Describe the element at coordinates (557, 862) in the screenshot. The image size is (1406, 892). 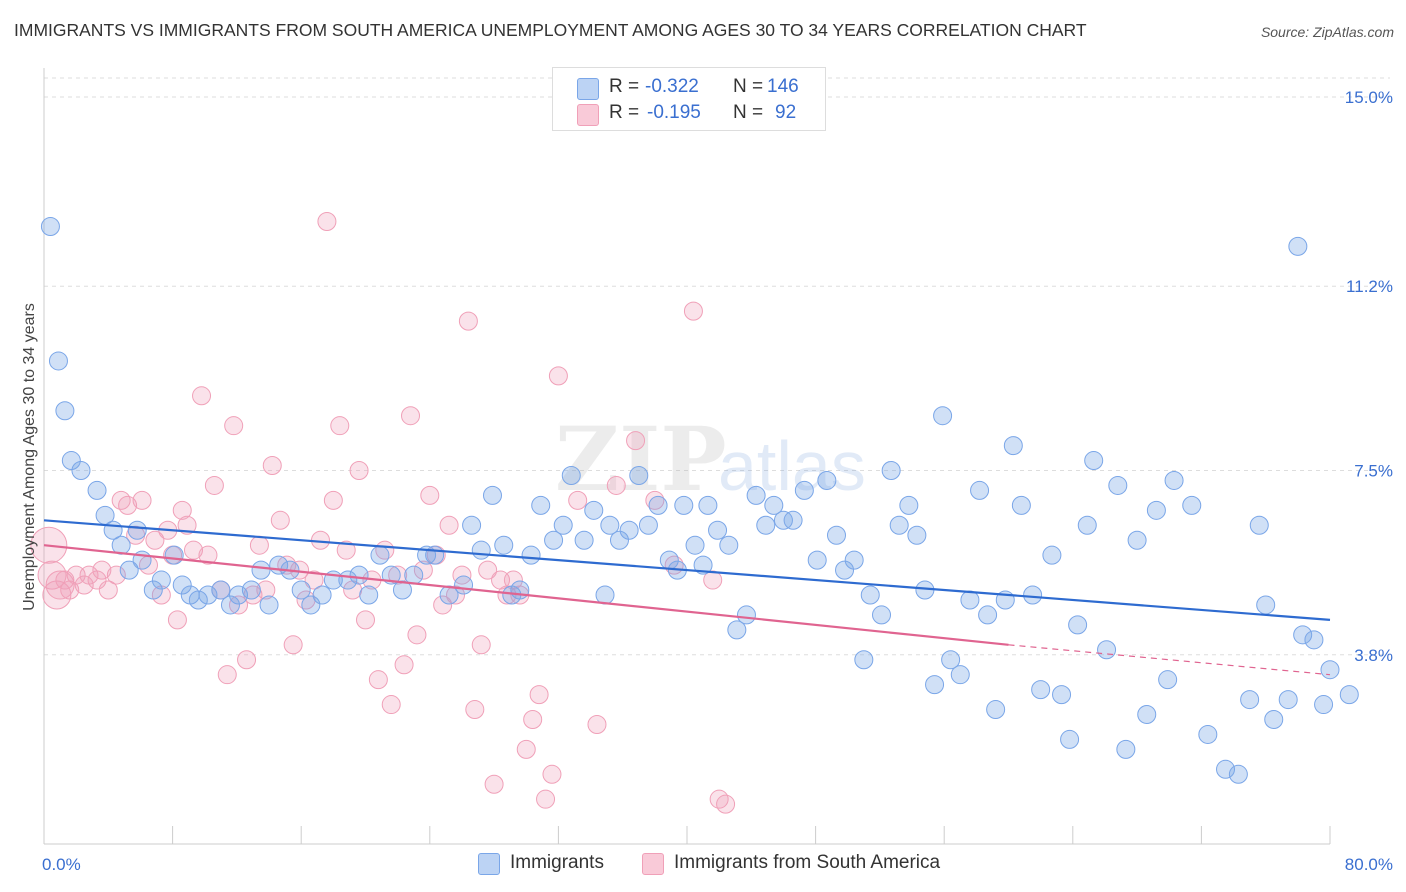
I see `bottom-legend-label: Immigrants` at that location.